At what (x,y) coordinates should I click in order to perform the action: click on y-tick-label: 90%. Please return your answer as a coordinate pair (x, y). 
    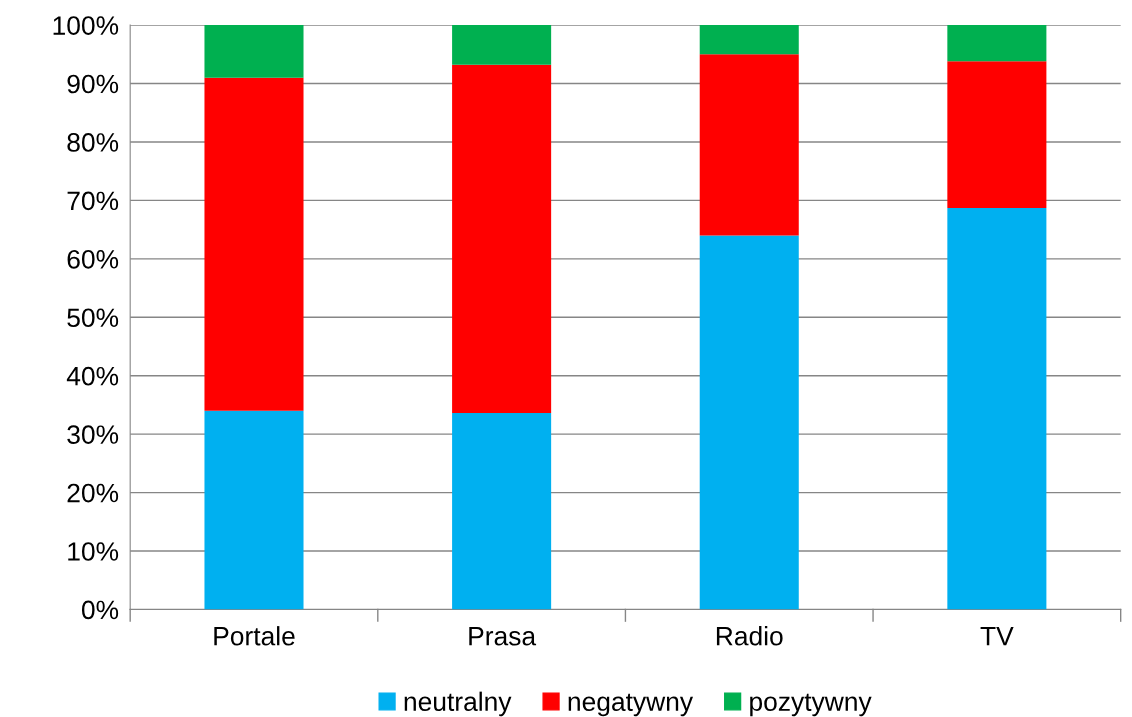
    Looking at the image, I should click on (93, 84).